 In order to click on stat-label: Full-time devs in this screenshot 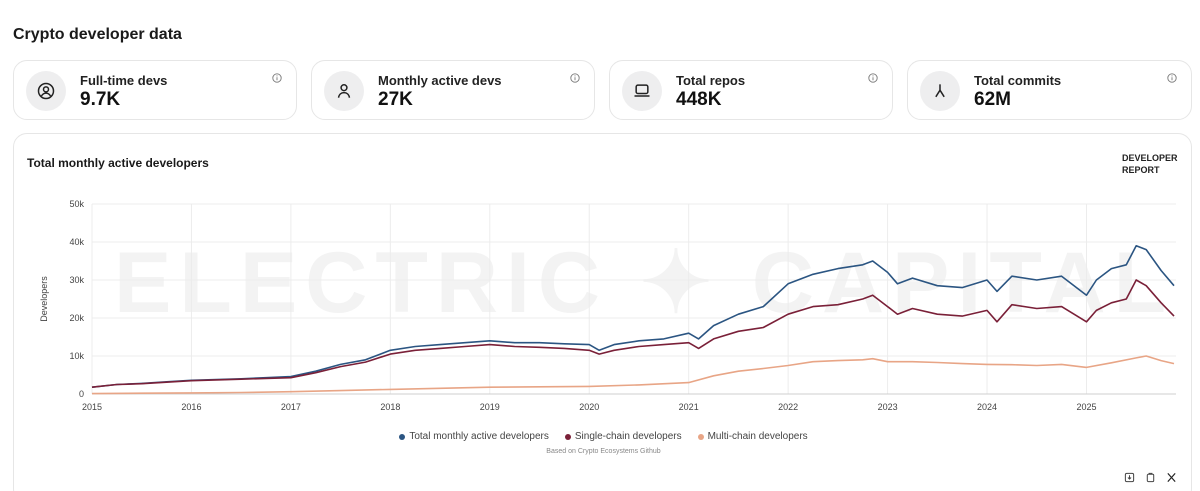, I will do `click(124, 80)`.